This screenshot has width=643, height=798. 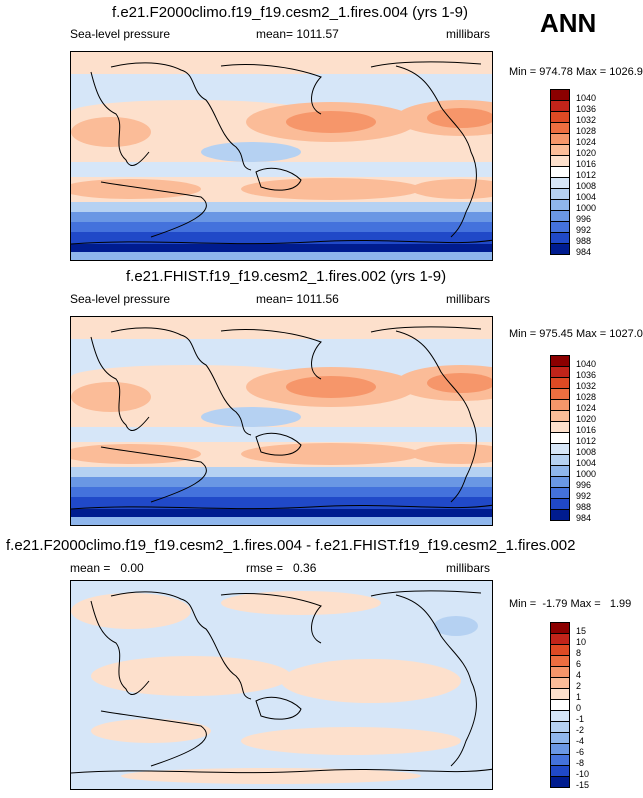 What do you see at coordinates (120, 34) in the screenshot?
I see `panel1-variable-label: Sea-level pressure` at bounding box center [120, 34].